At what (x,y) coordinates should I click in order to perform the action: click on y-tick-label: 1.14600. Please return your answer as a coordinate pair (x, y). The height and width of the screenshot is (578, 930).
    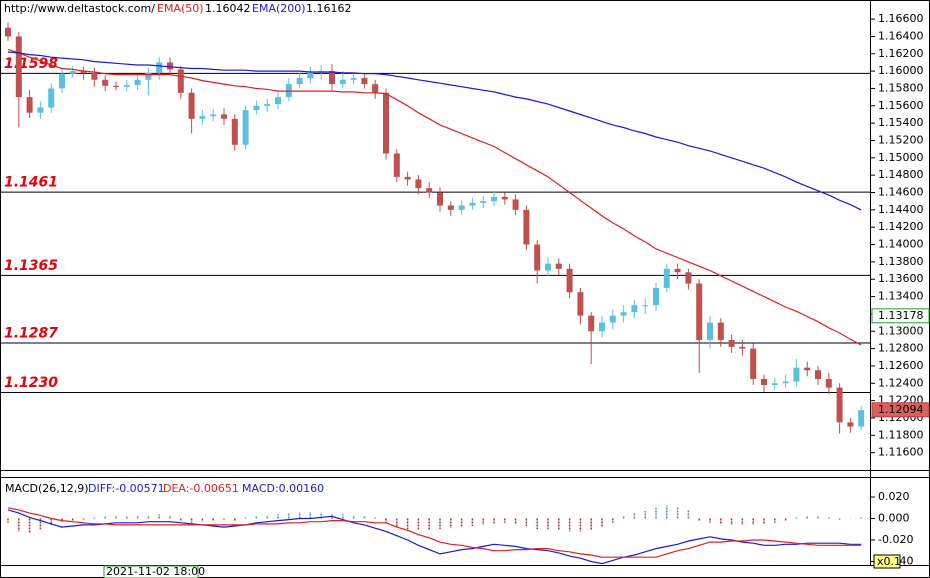
    Looking at the image, I should click on (901, 192).